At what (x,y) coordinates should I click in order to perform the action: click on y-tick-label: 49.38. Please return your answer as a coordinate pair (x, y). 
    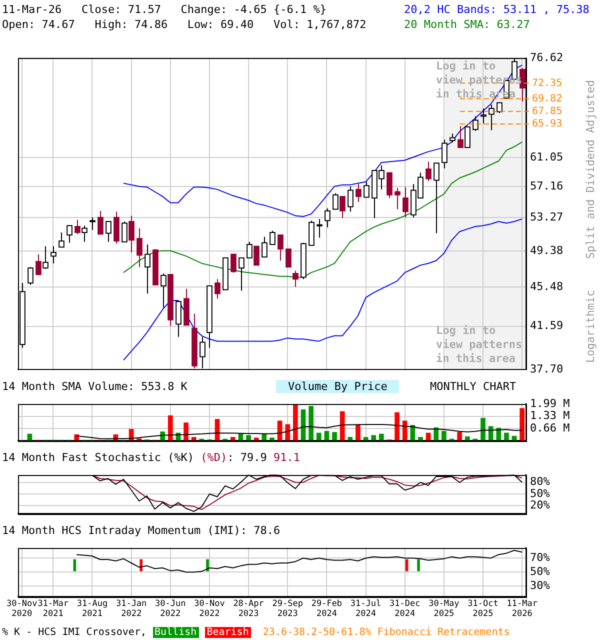
    Looking at the image, I should click on (547, 250).